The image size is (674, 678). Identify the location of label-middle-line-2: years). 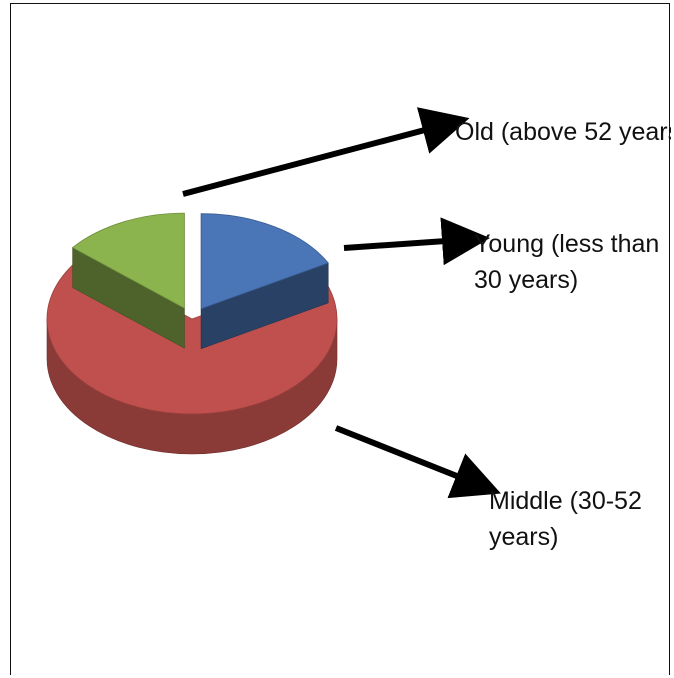
(523, 537).